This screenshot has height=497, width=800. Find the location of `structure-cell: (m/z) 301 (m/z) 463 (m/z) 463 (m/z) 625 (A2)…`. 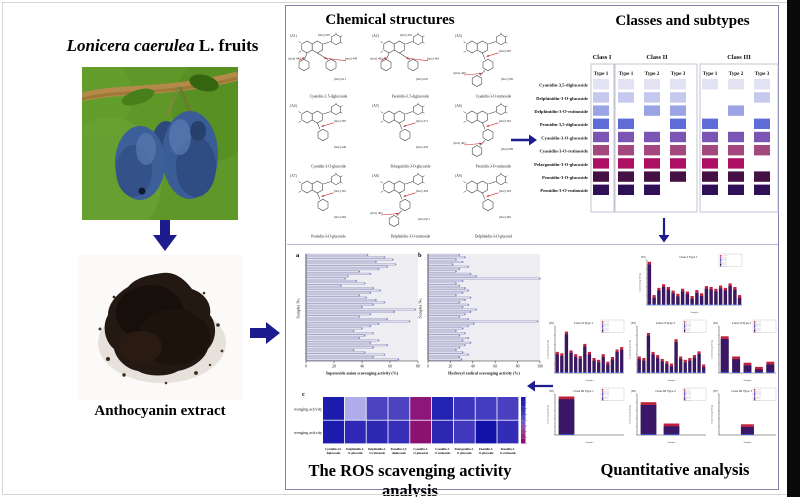

structure-cell: (m/z) 301 (m/z) 463 (m/z) 463 (m/z) 625 (A2)… is located at coordinates (411, 67).